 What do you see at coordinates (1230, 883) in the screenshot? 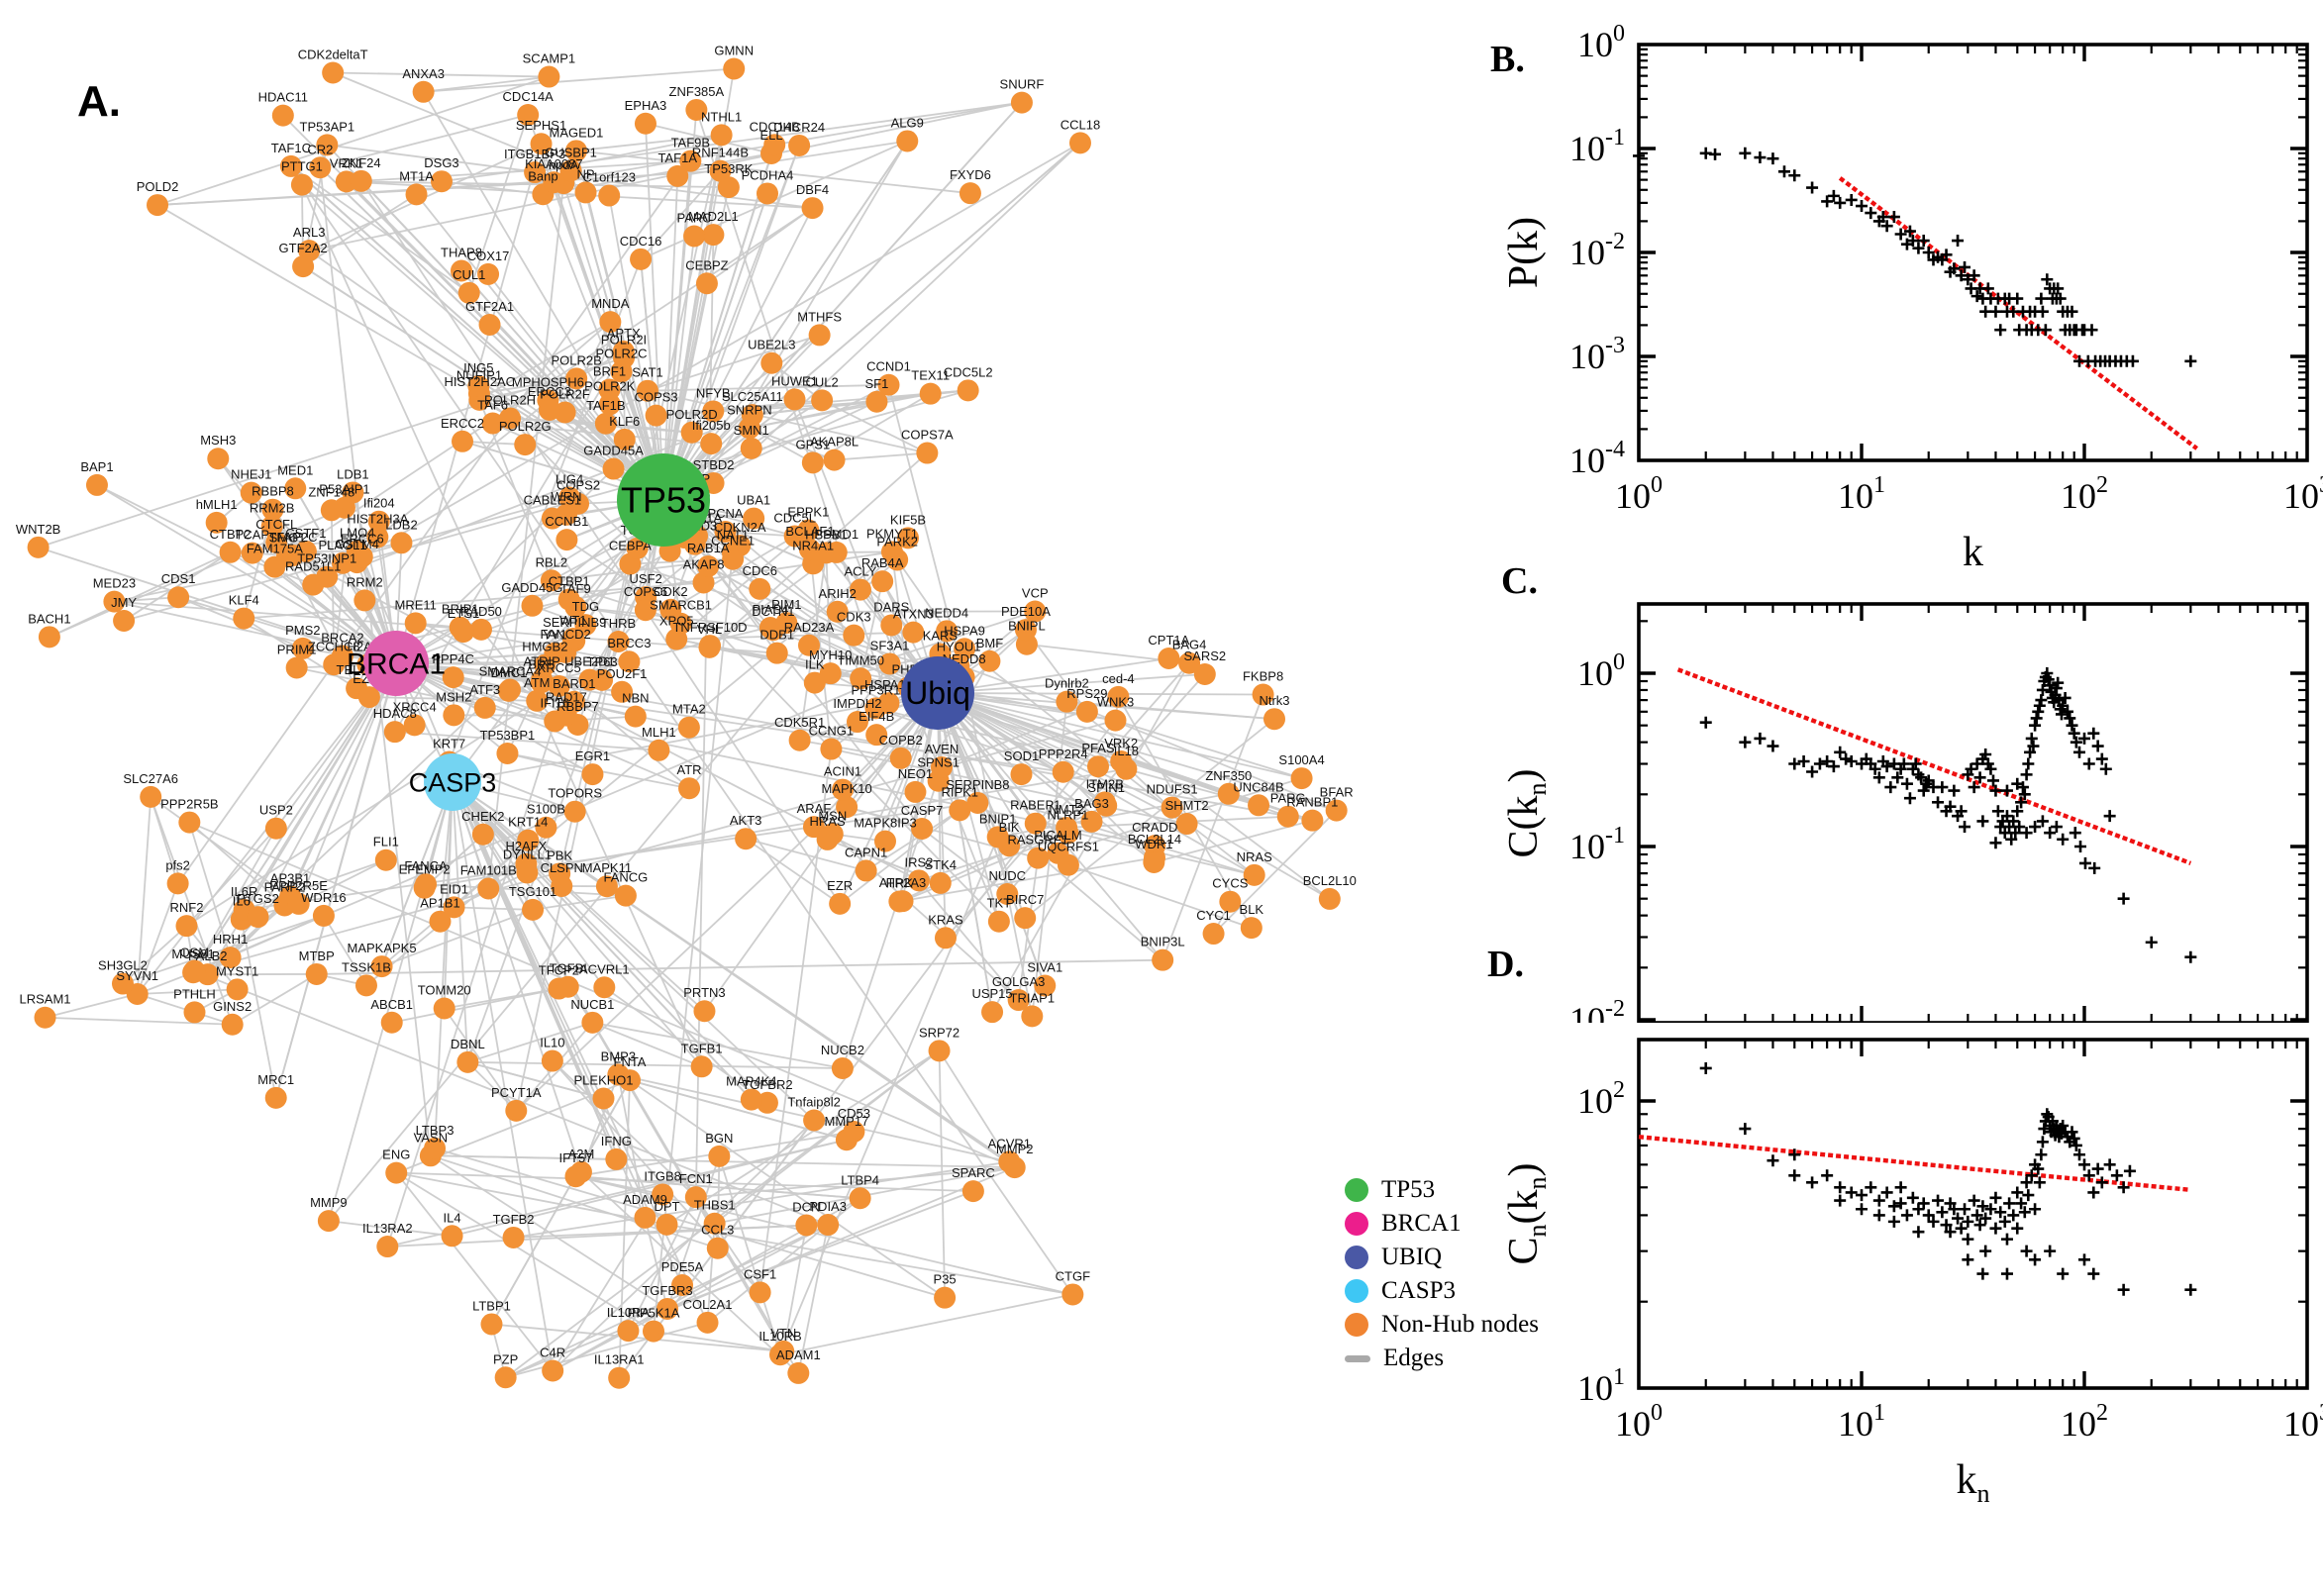
I see `network-node-label: CYCS` at bounding box center [1230, 883].